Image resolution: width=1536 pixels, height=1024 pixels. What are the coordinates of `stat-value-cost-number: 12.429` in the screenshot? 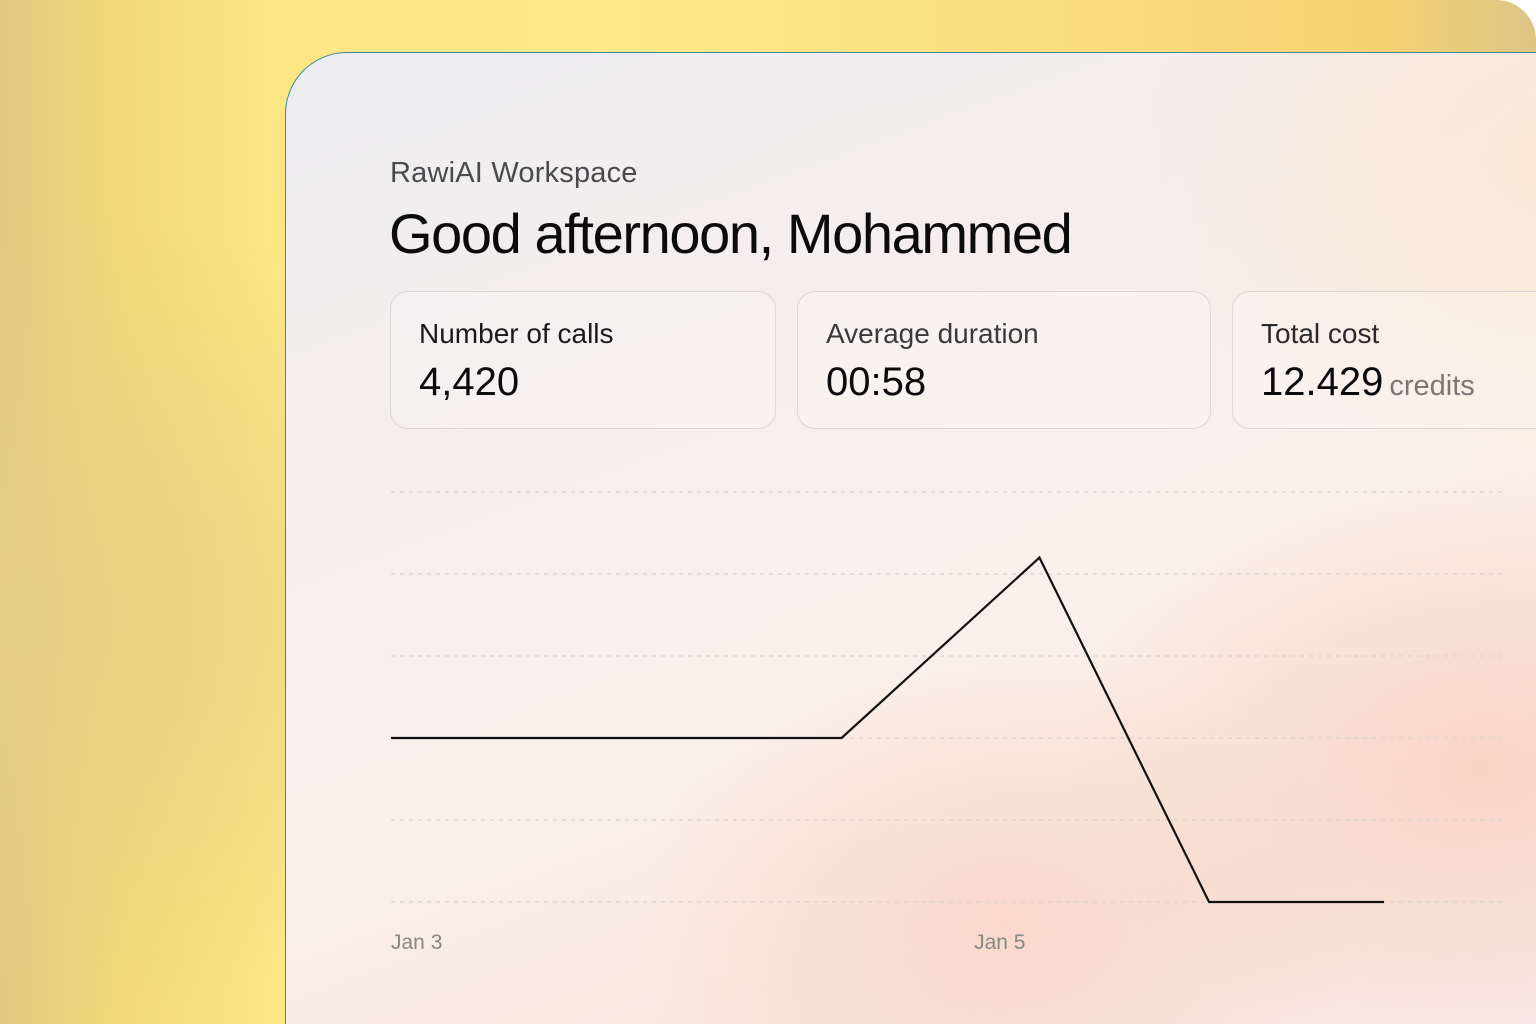 It's located at (1322, 382).